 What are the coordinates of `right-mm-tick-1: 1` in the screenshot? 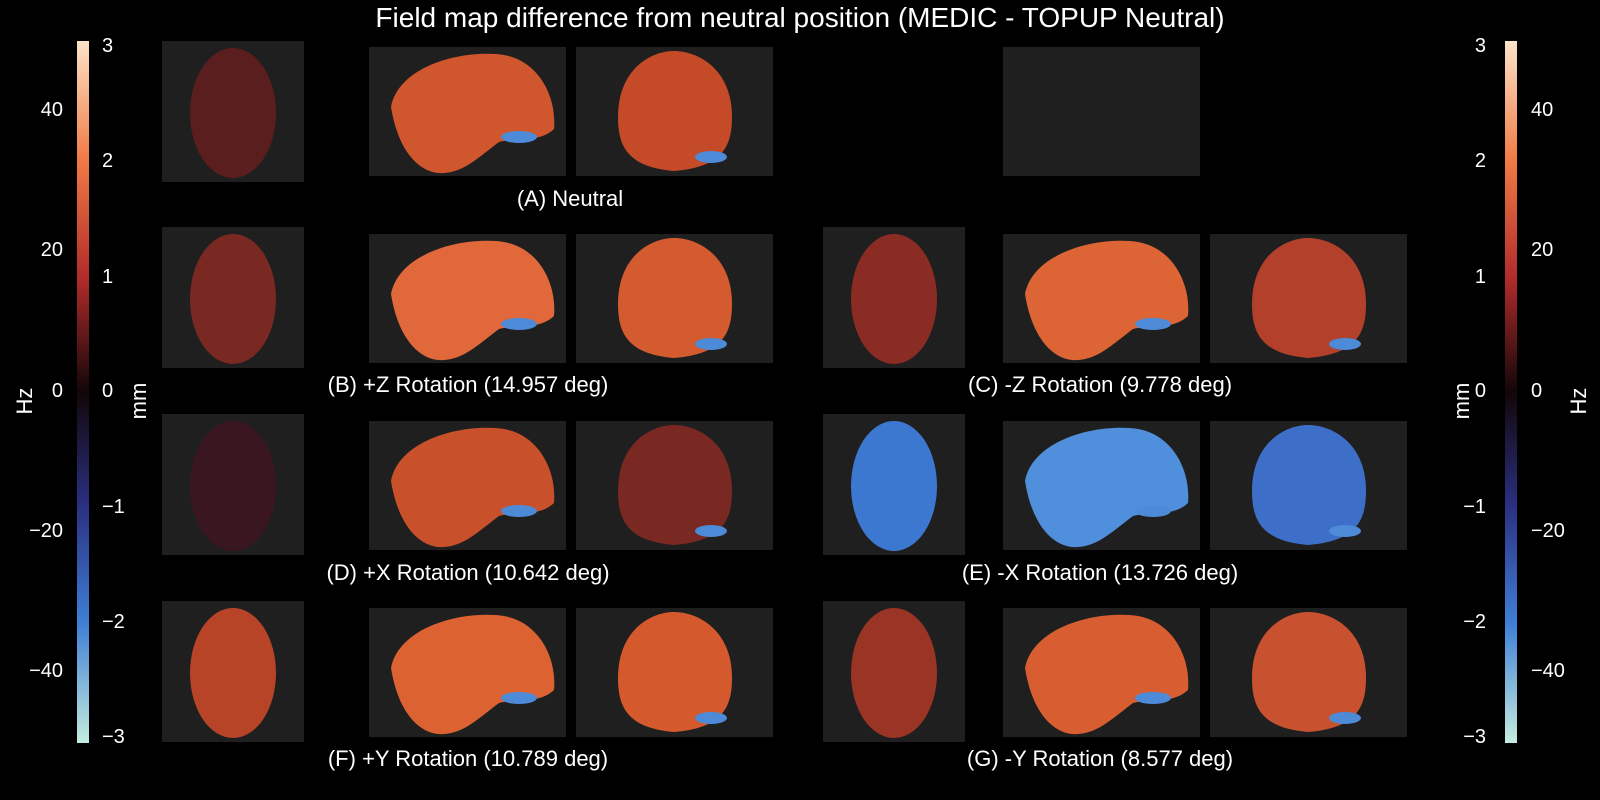 It's located at (1480, 277).